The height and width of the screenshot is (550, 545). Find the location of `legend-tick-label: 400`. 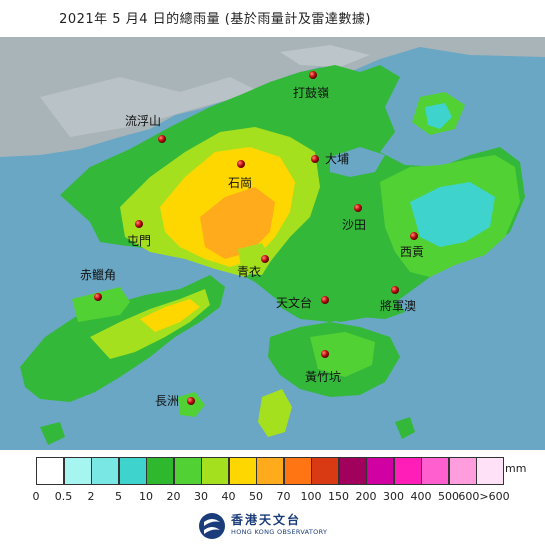

legend-tick-label: 400 is located at coordinates (421, 496).